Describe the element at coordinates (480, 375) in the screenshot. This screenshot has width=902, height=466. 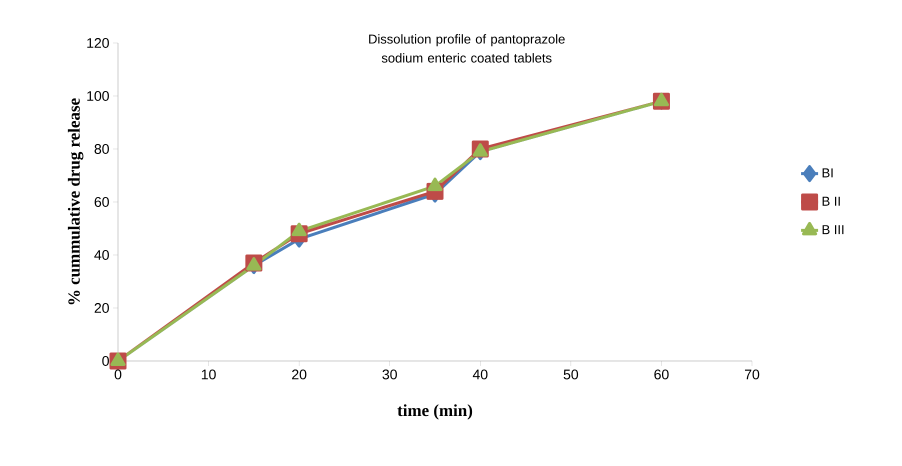
I see `x-tick-label: 40` at that location.